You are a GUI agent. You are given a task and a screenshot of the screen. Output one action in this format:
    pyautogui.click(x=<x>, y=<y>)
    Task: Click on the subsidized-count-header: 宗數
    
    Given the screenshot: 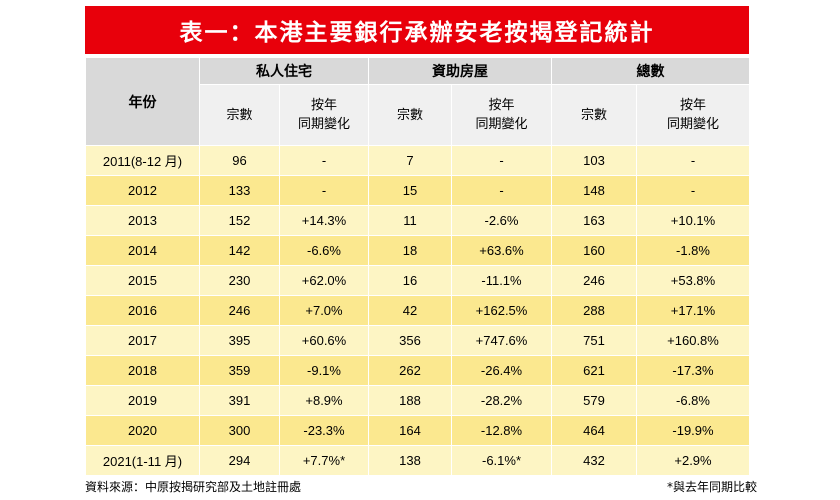 What is the action you would take?
    pyautogui.click(x=410, y=115)
    